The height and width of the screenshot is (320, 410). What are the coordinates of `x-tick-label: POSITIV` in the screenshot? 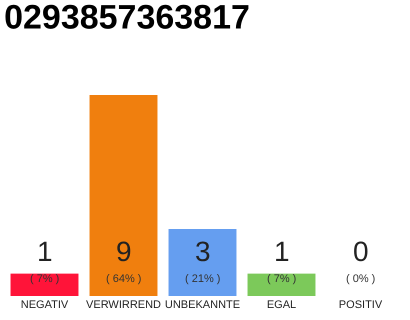 It's located at (360, 305).